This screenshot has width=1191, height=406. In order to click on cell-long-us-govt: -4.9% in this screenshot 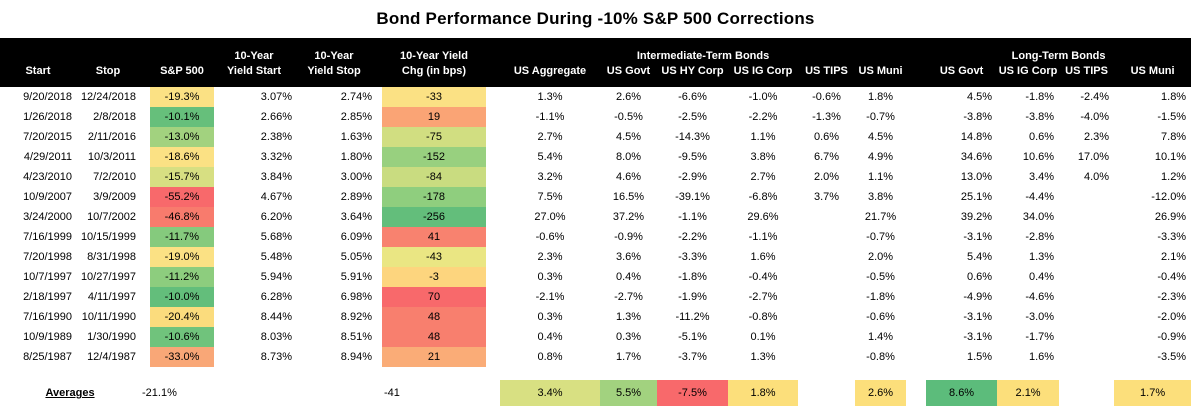, I will do `click(978, 297)`.